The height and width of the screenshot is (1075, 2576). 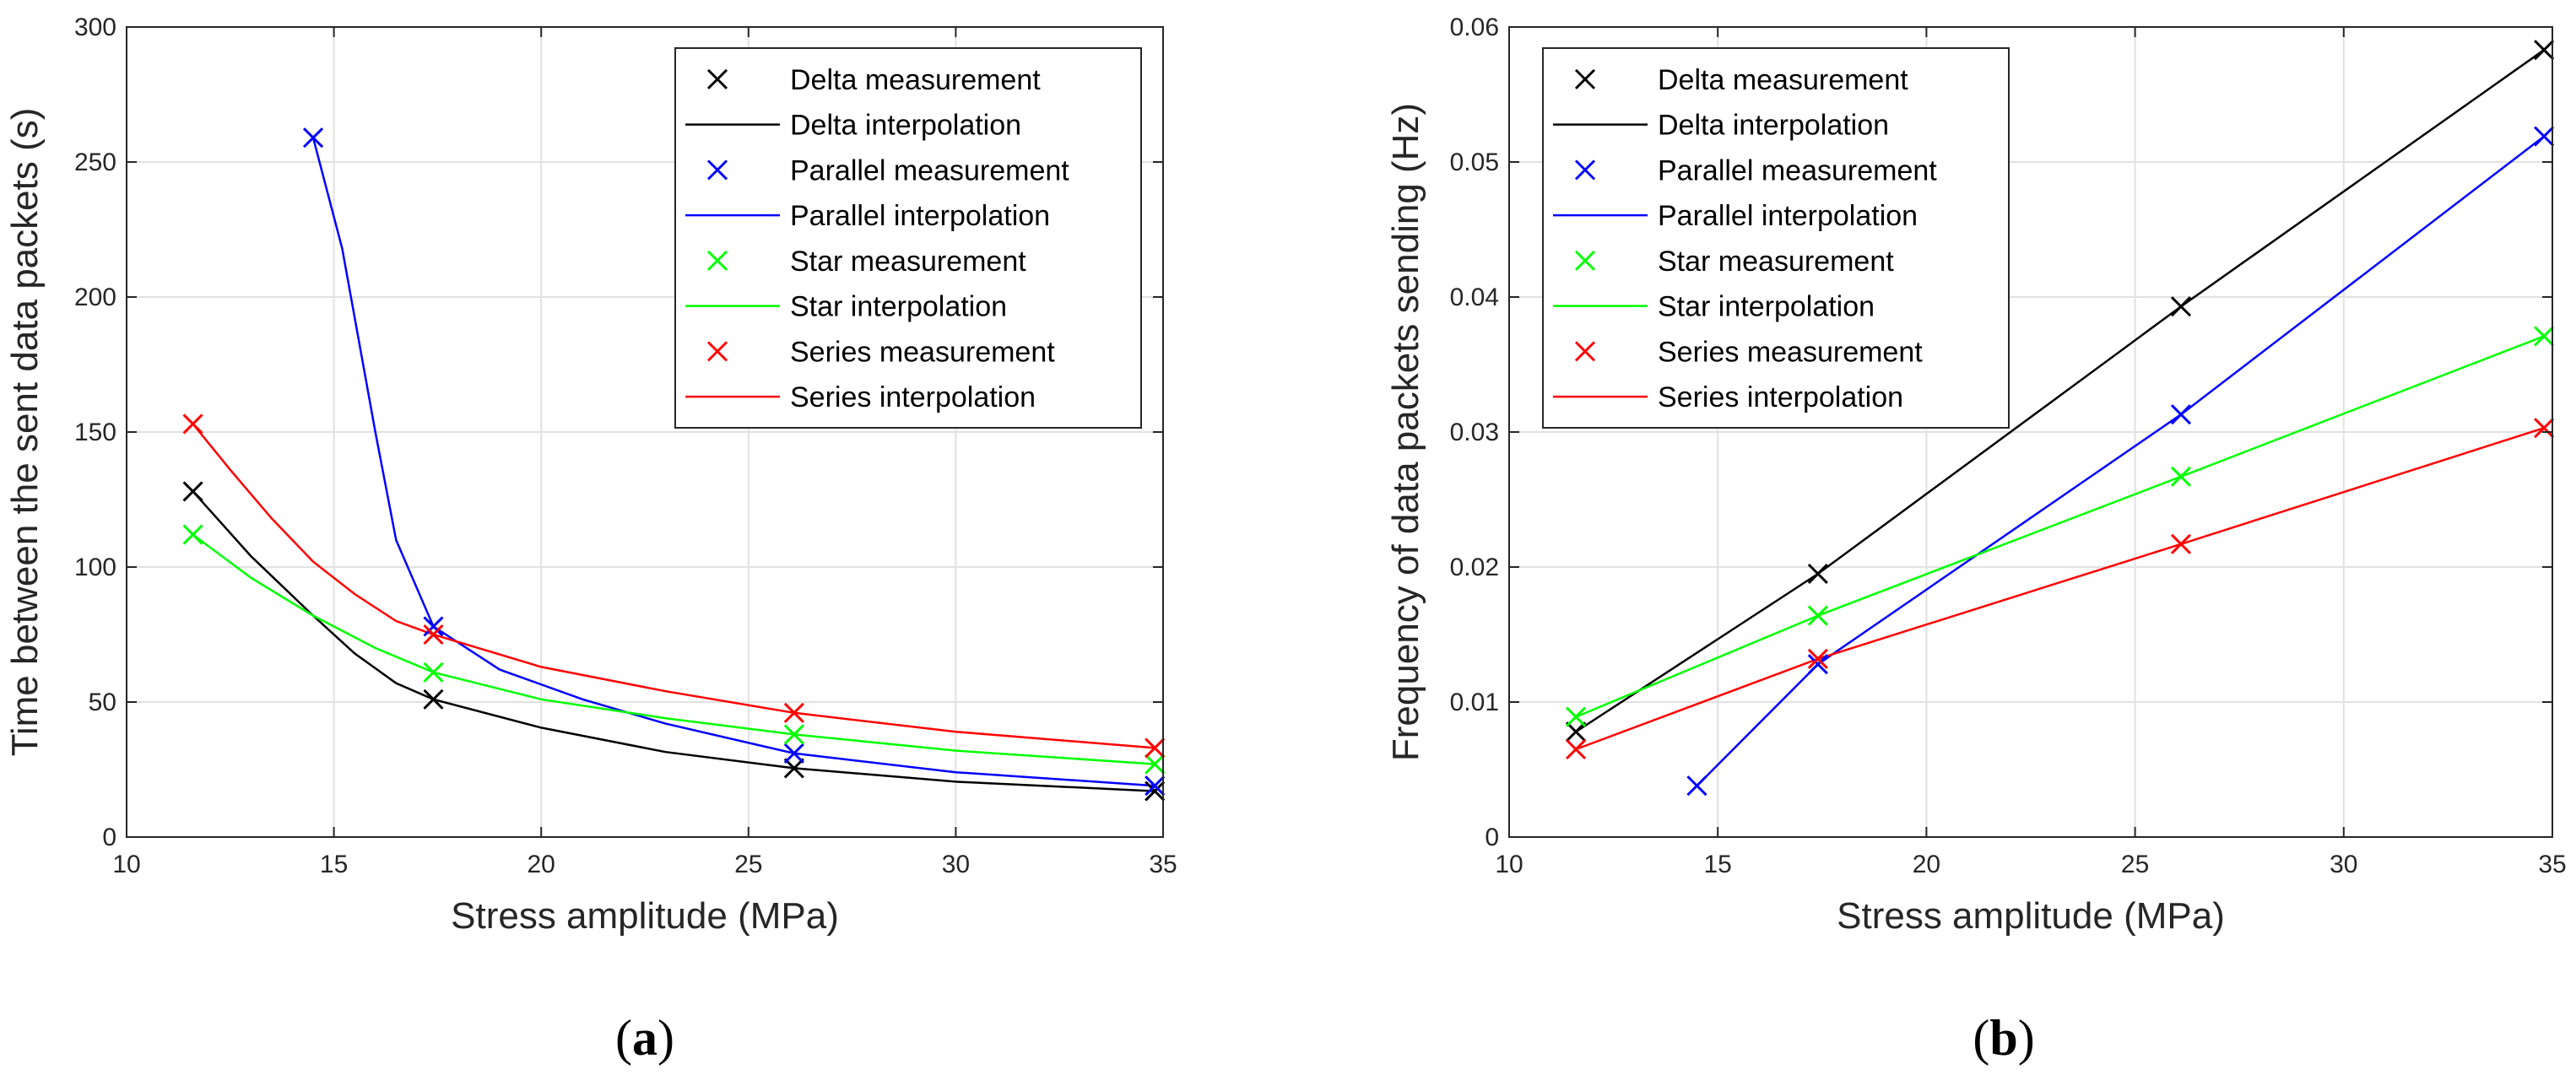 What do you see at coordinates (1474, 297) in the screenshot?
I see `y-tick-label: 0.04` at bounding box center [1474, 297].